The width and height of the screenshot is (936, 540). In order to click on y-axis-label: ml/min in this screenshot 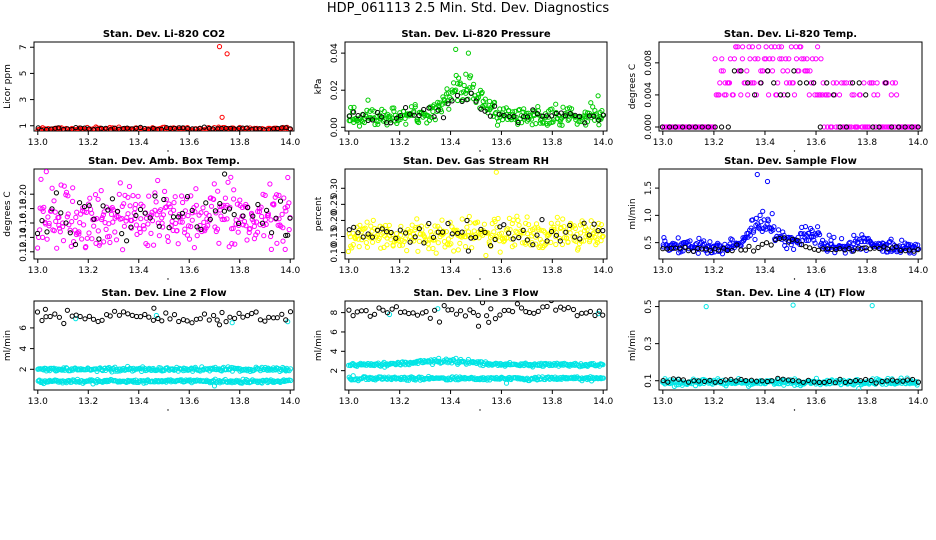, I will do `click(8, 345)`.